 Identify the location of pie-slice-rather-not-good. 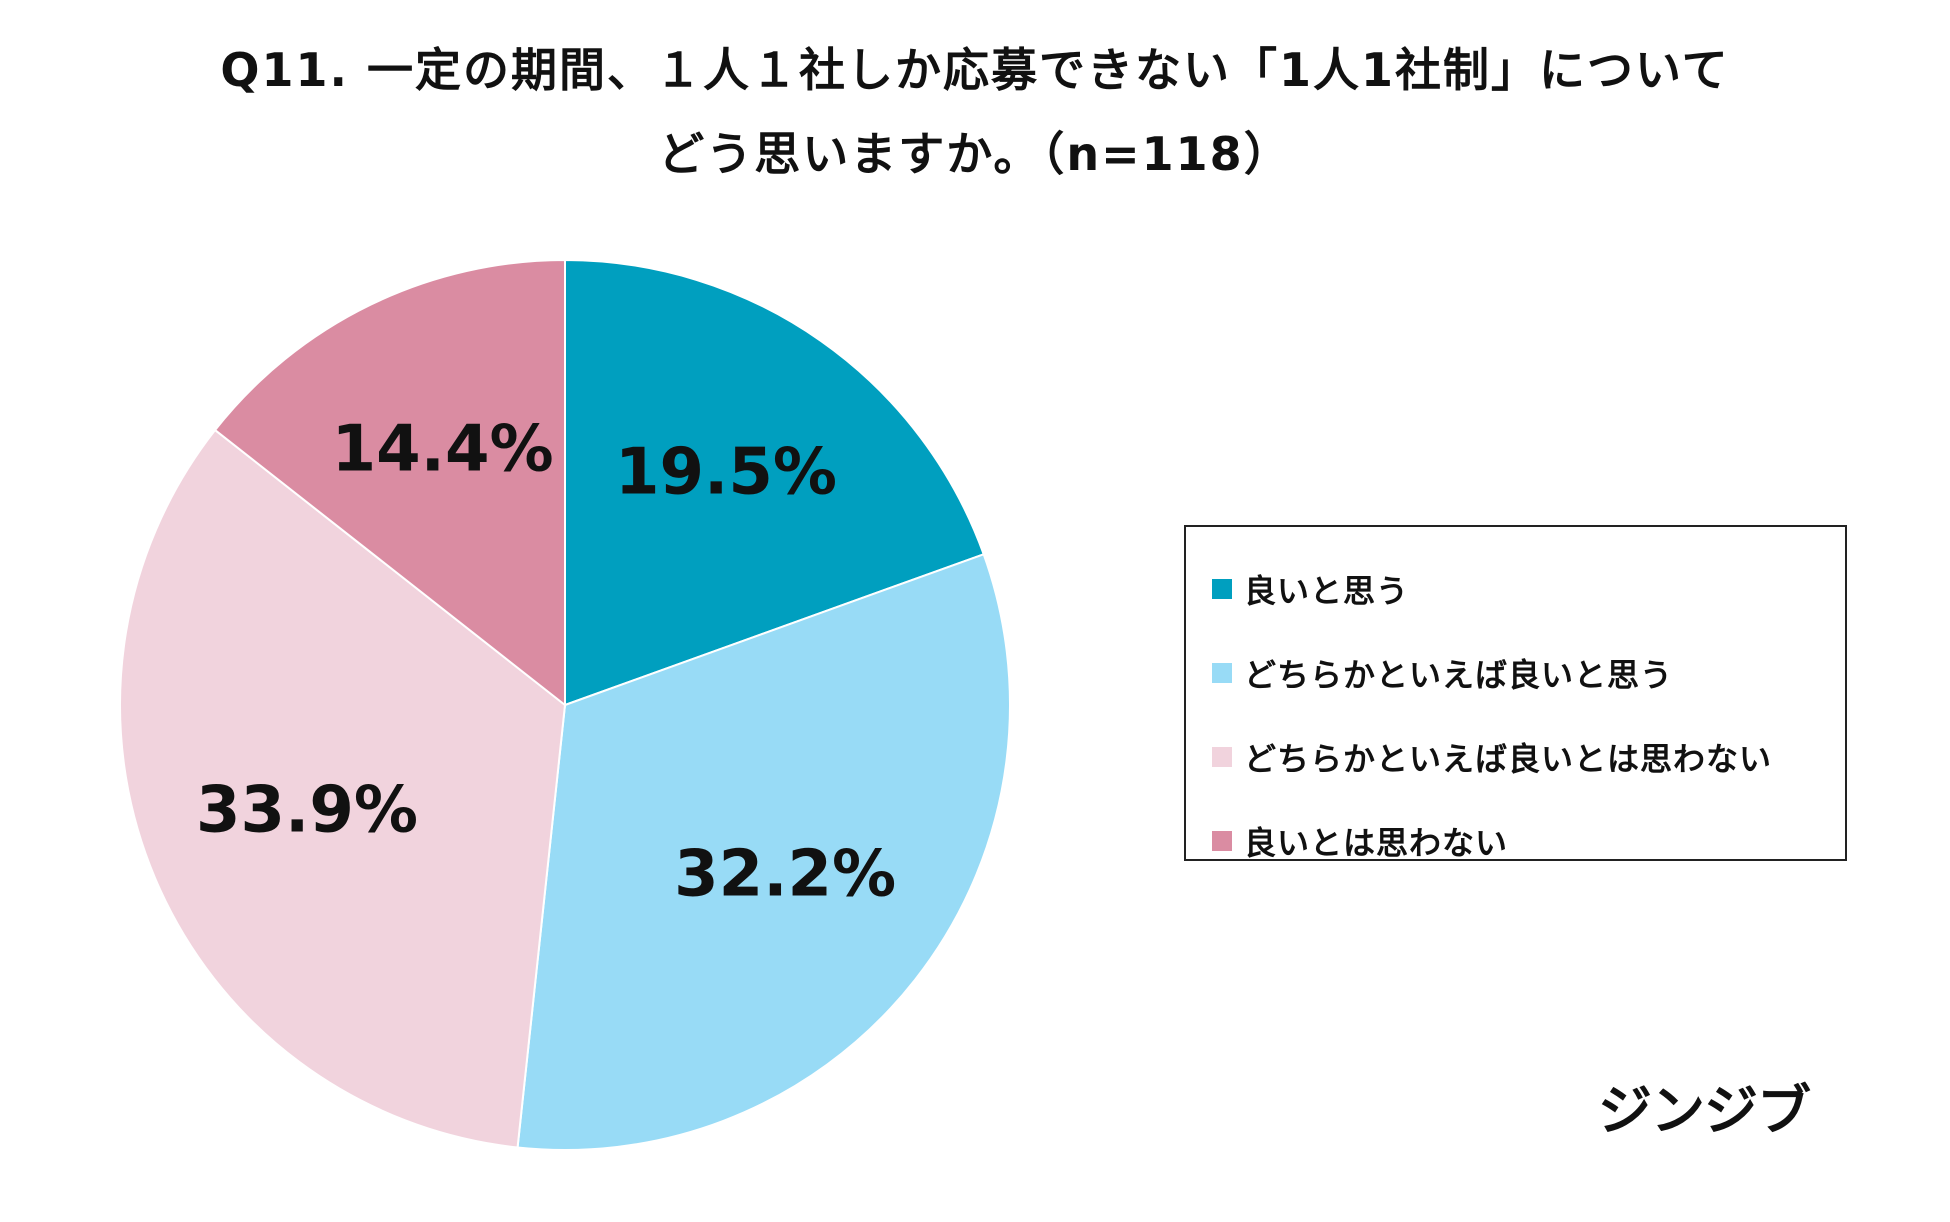
(343, 788).